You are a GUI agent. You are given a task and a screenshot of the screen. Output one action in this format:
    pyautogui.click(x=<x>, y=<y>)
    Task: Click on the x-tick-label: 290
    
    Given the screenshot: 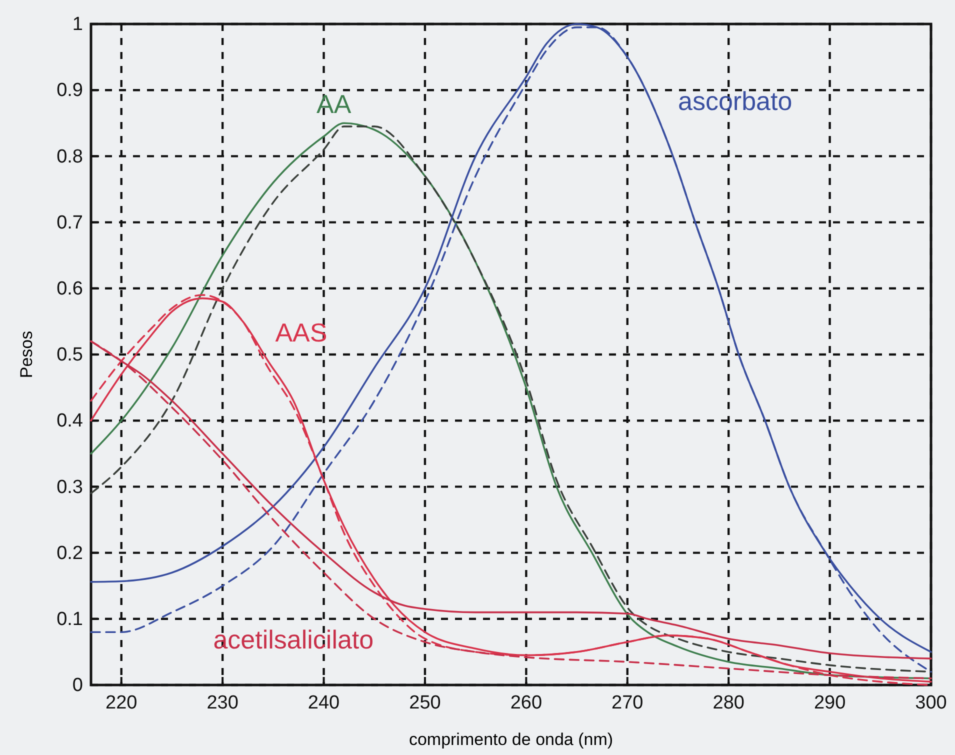 What is the action you would take?
    pyautogui.click(x=830, y=703)
    